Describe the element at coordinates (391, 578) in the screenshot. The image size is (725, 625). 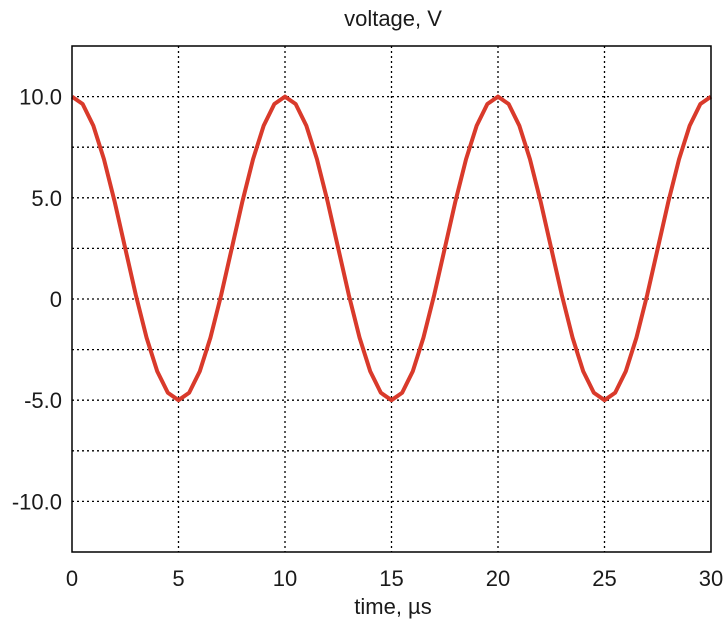
I see `x-tick-label: 15` at that location.